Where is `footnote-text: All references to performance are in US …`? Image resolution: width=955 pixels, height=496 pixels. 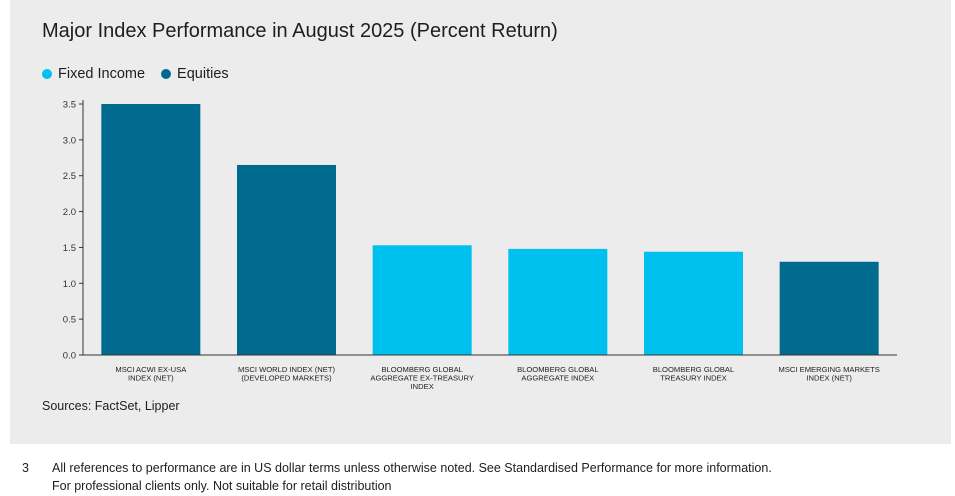
footnote-text: All references to performance are in US … is located at coordinates (492, 477).